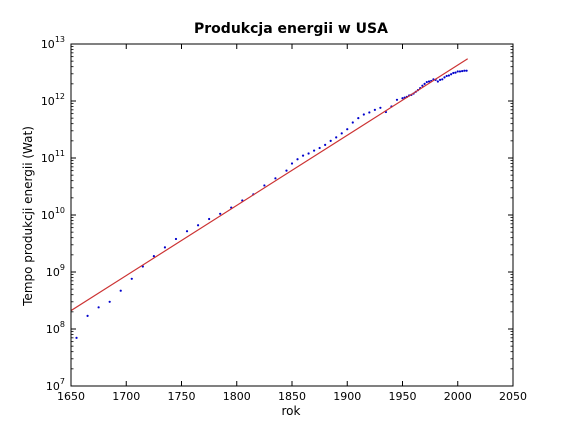  Describe the element at coordinates (126, 396) in the screenshot. I see `x-tick-label: 1700` at that location.